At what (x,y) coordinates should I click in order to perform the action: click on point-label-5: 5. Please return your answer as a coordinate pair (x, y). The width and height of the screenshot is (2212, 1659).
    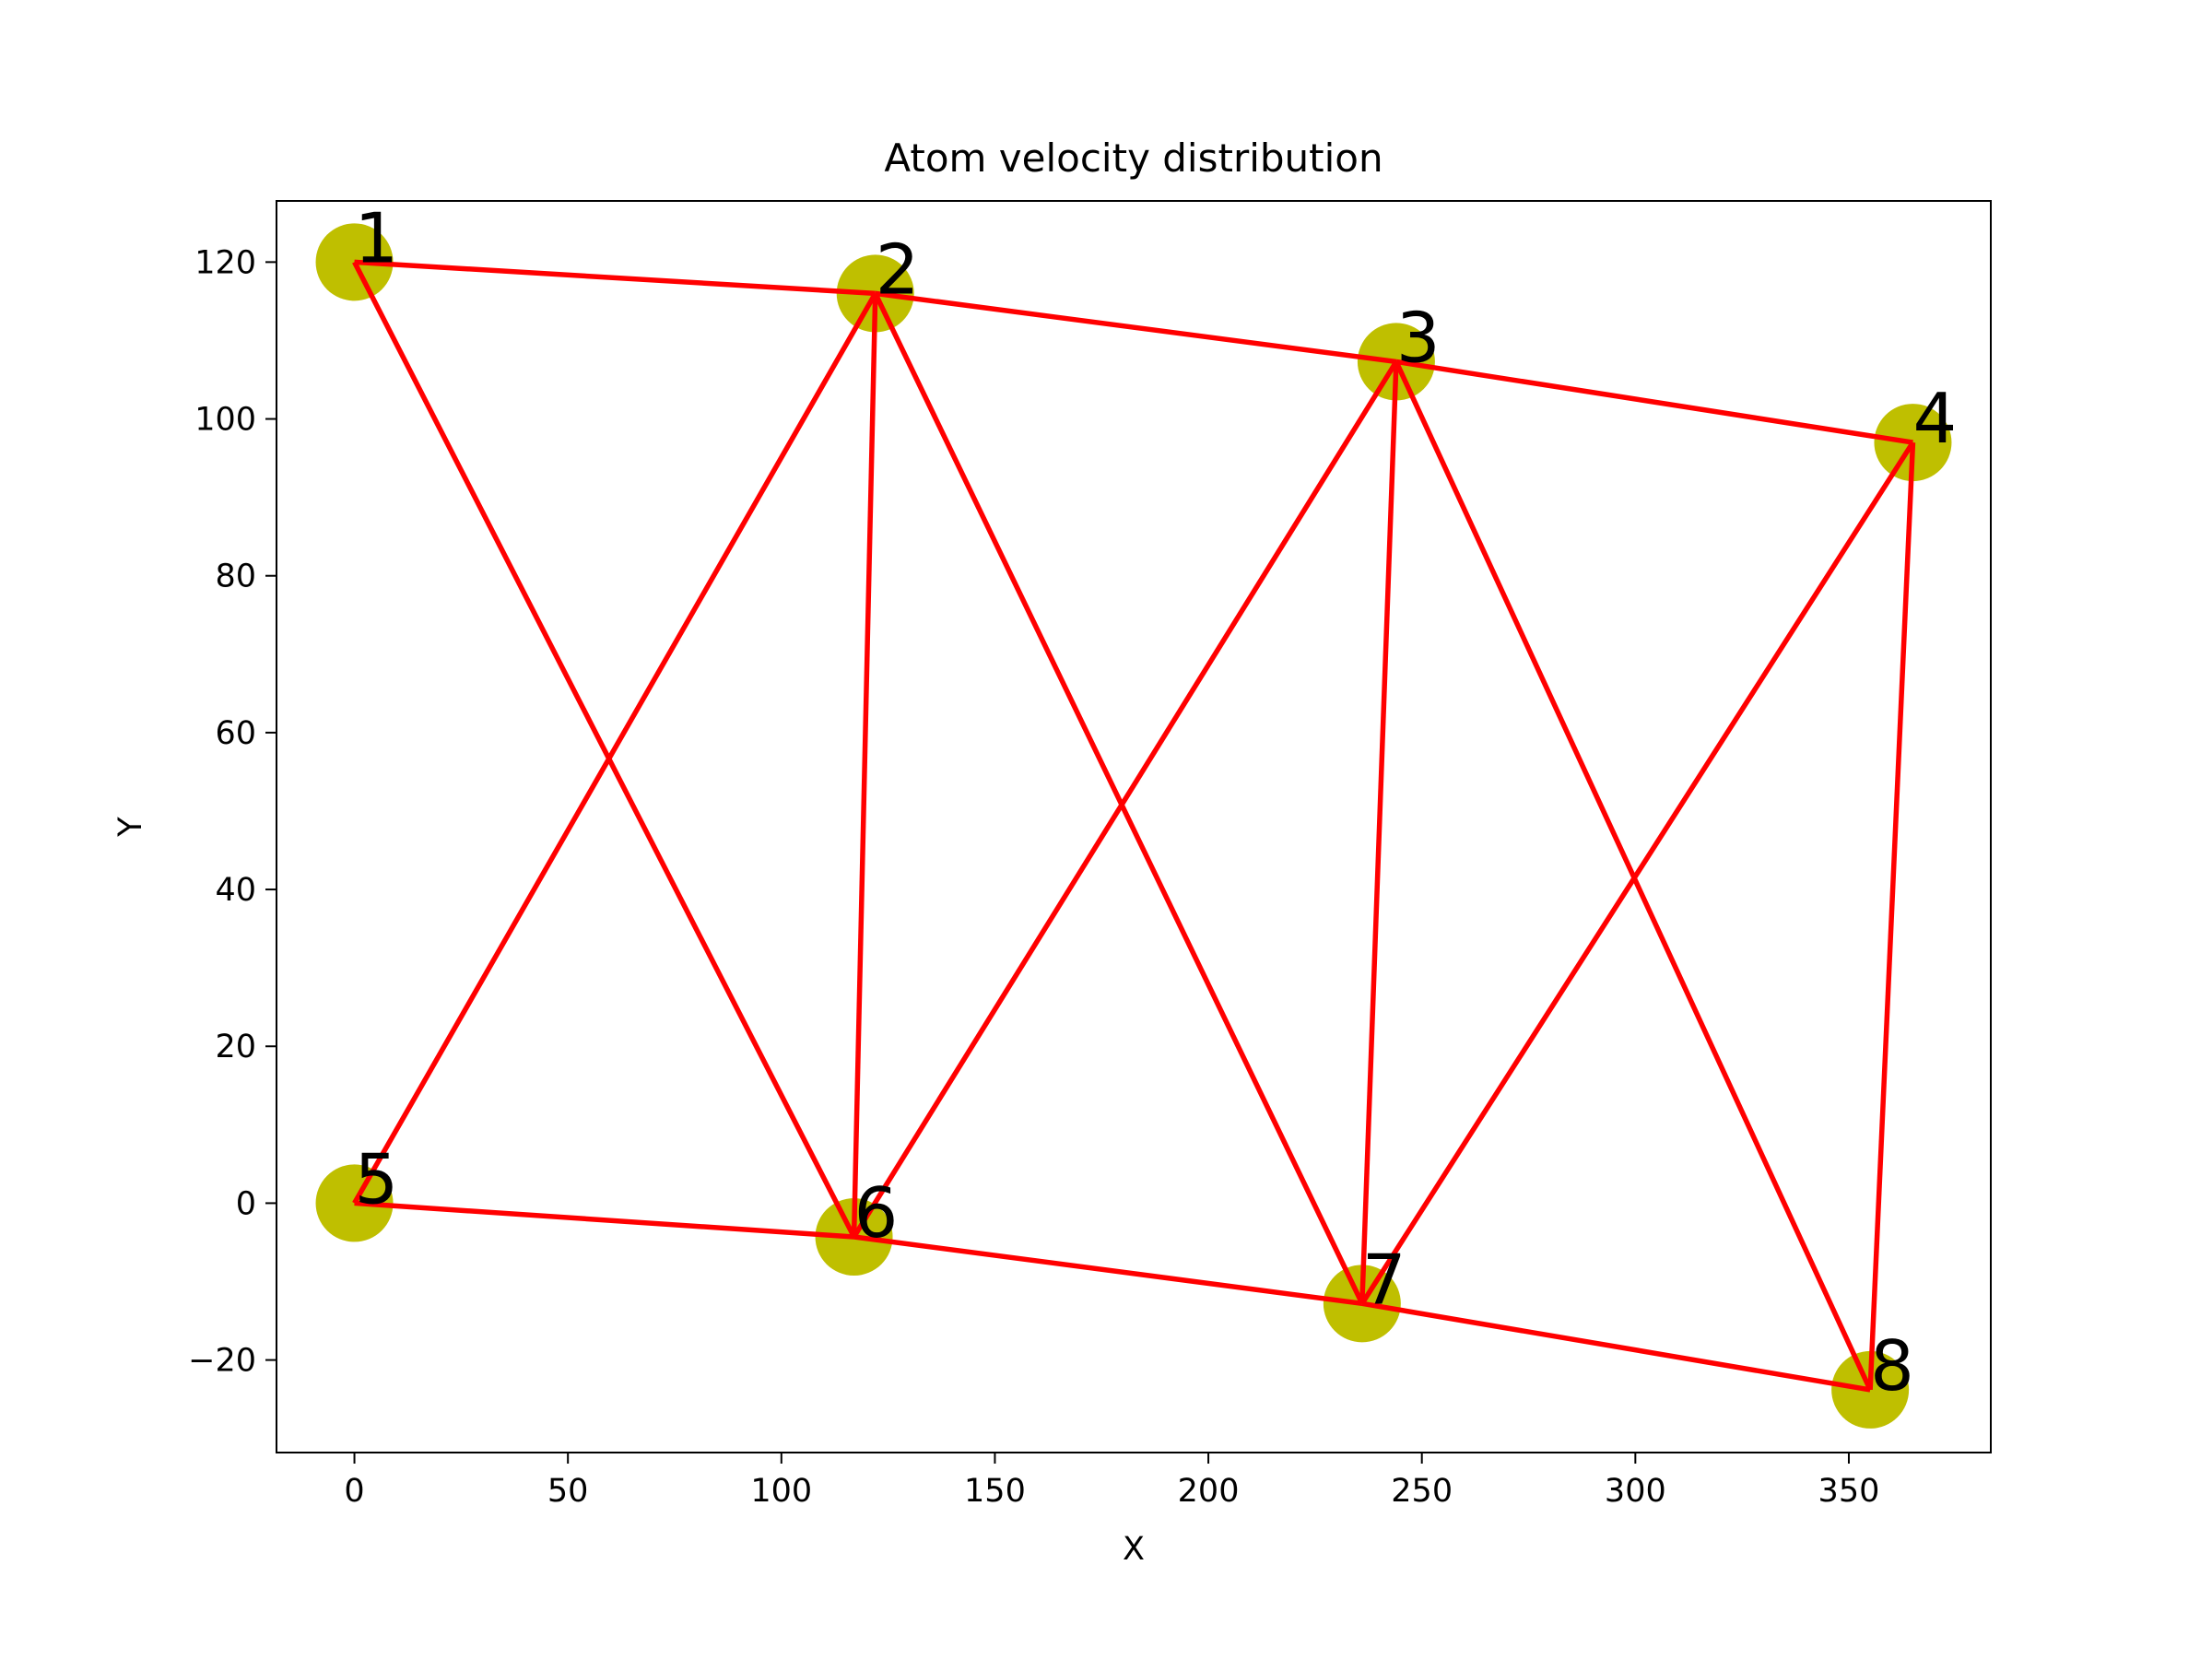
    Looking at the image, I should click on (377, 1178).